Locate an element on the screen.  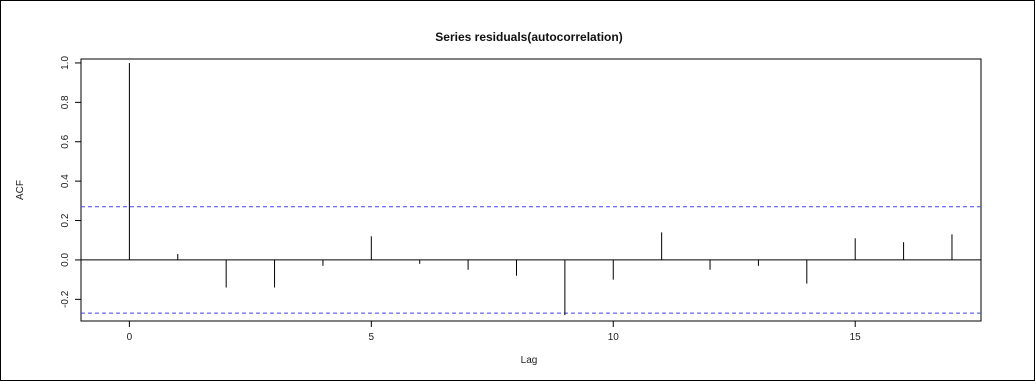
y-axis-label: ACF is located at coordinates (20, 190).